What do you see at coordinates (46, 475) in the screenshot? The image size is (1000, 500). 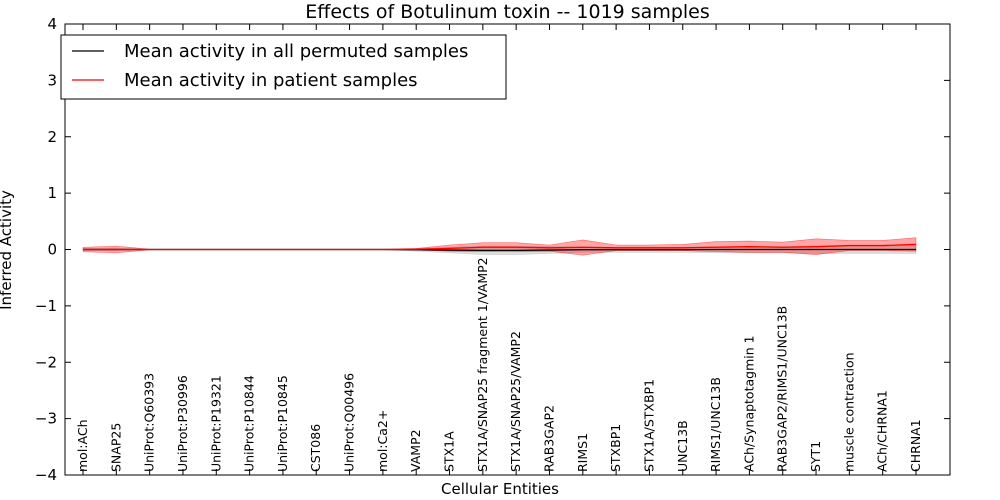 I see `y-tick-label: −4` at bounding box center [46, 475].